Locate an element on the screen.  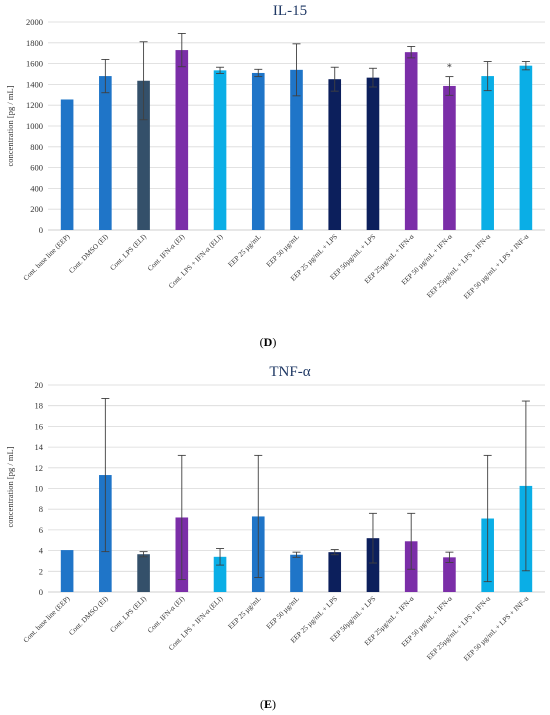
y-tick-label: 2 is located at coordinates (41, 571).